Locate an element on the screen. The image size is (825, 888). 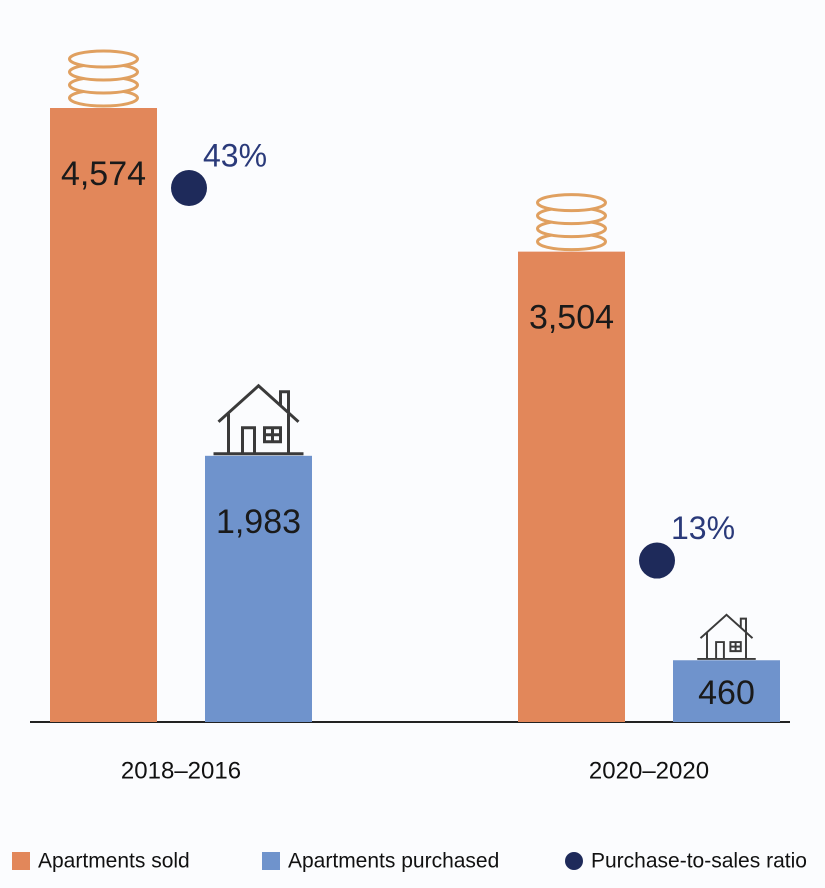
legend-label: Purchase-to-sales ratio is located at coordinates (699, 861).